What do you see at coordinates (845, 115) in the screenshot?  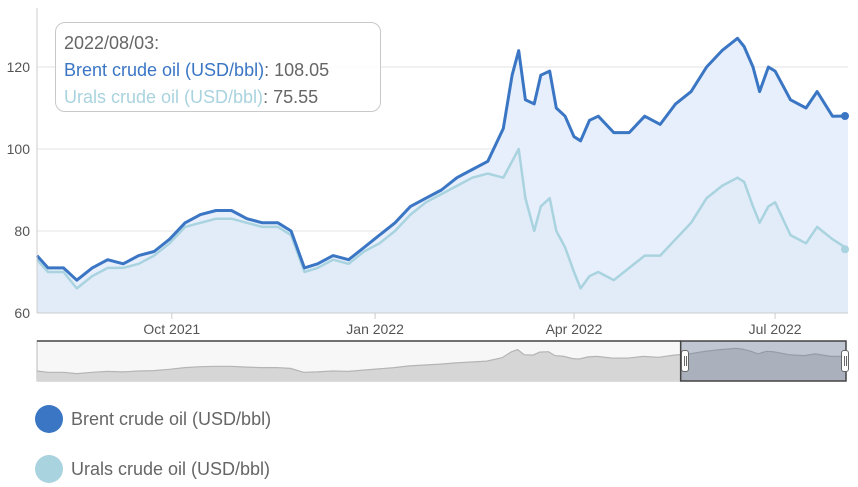 I see `brent-hover-marker` at bounding box center [845, 115].